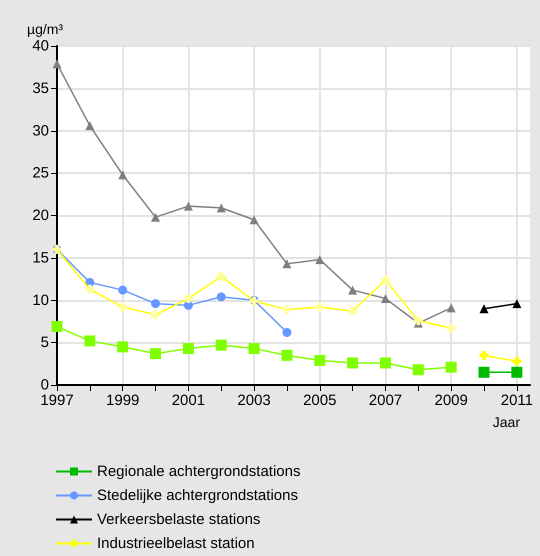 The width and height of the screenshot is (540, 556). I want to click on y-tick-label: 0, so click(44, 385).